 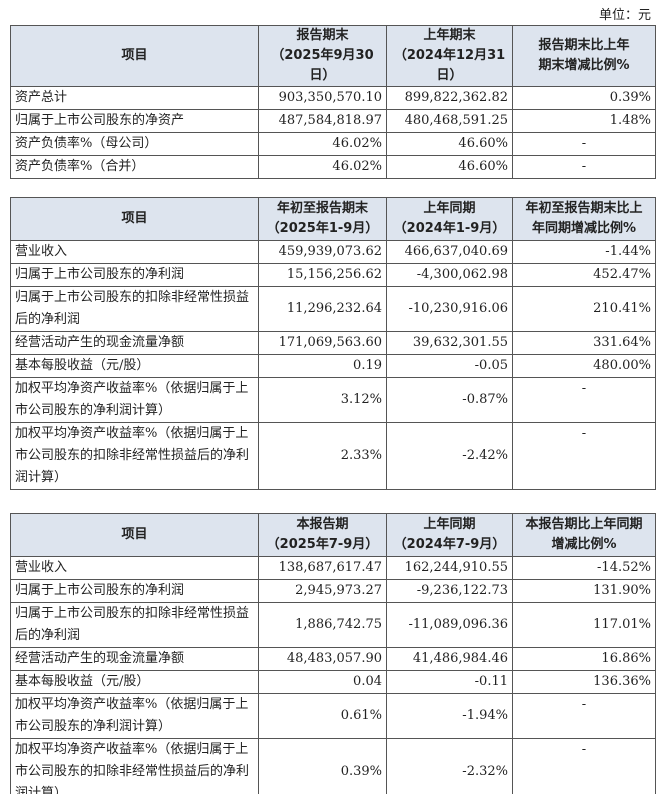 I want to click on cell-value: 48,483,057.90, so click(x=322, y=659).